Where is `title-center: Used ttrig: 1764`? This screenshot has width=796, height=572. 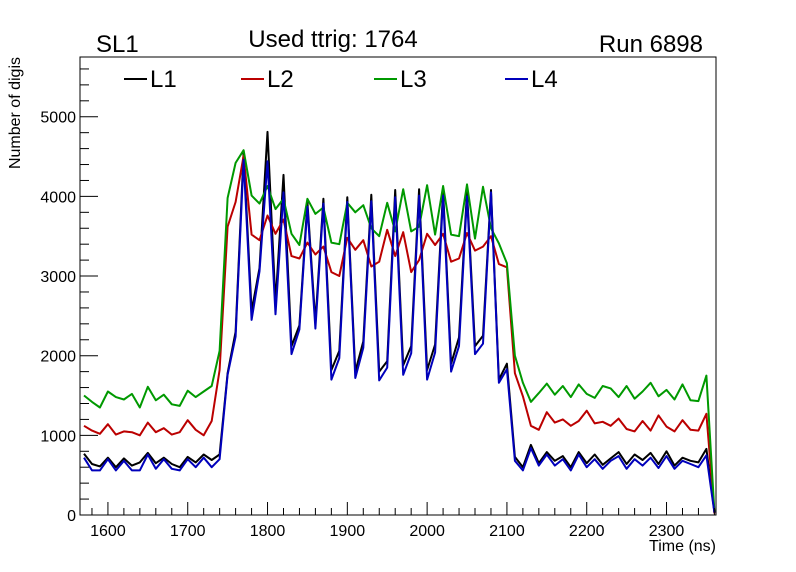 title-center: Used ttrig: 1764 is located at coordinates (332, 39).